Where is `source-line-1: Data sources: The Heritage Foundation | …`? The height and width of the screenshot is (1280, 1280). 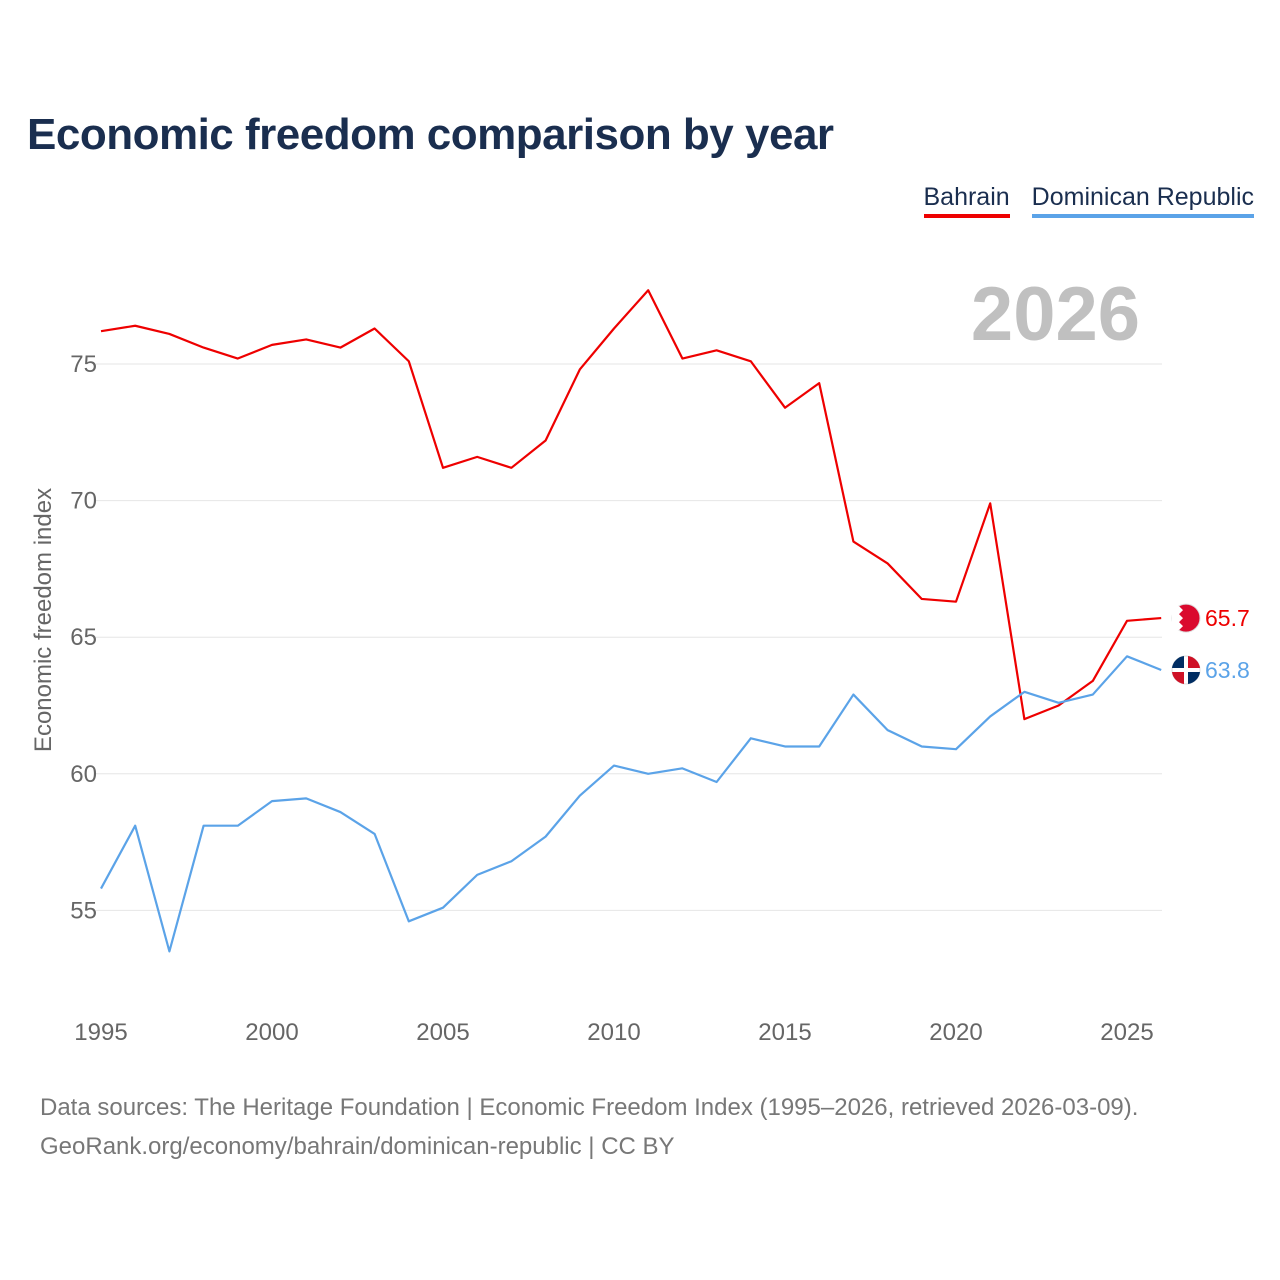 source-line-1: Data sources: The Heritage Foundation | … is located at coordinates (589, 1107).